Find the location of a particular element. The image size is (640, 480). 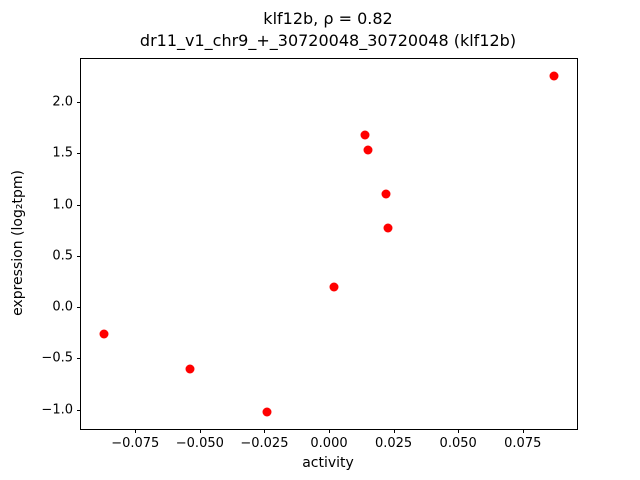

x-tick-label: −0.025 is located at coordinates (264, 443).